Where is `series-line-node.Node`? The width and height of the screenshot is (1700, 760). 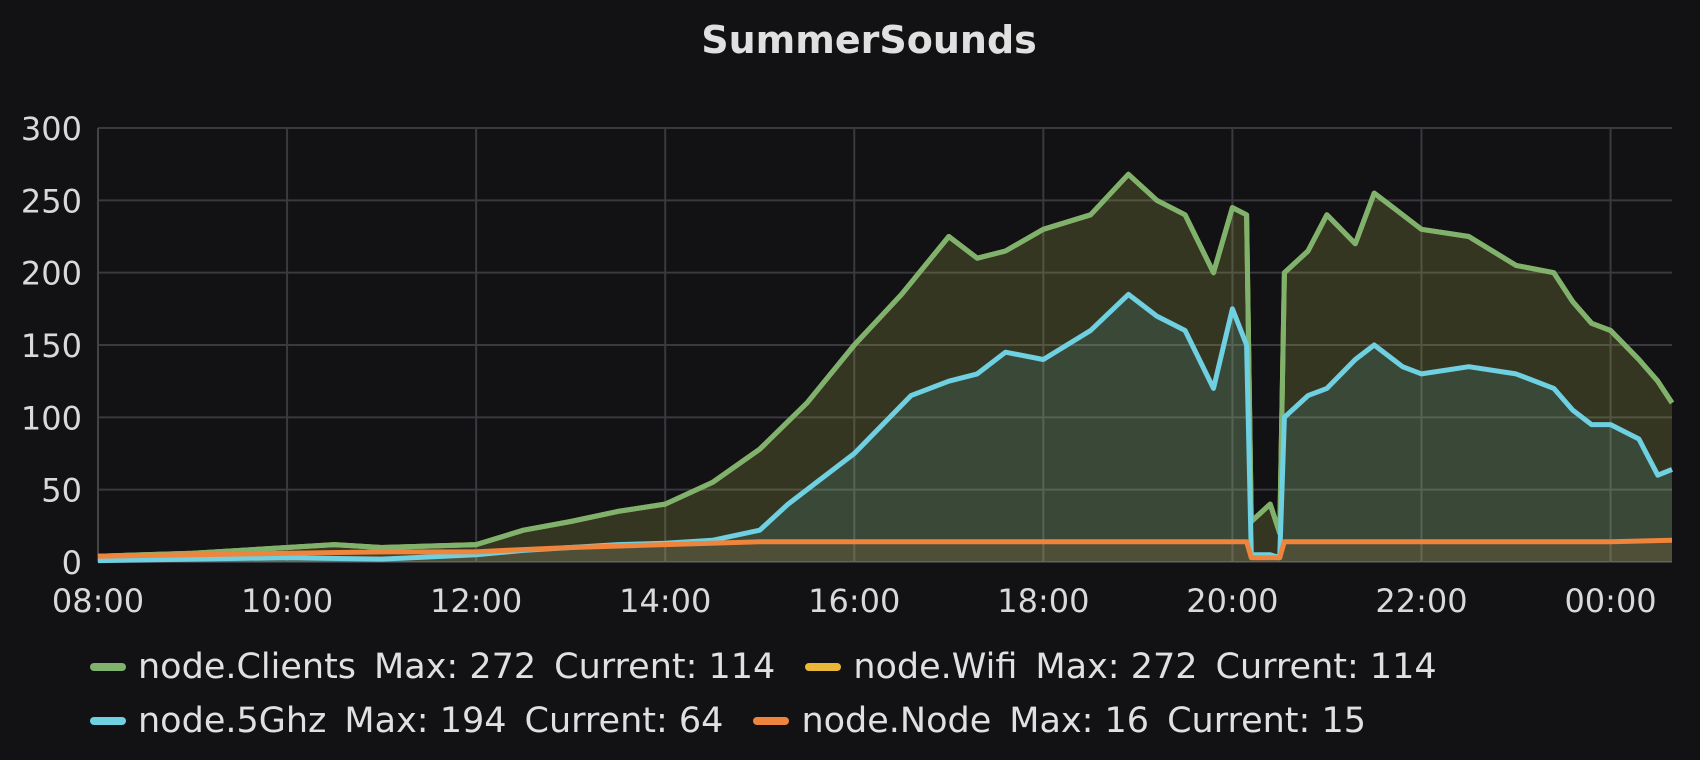
series-line-node.Node is located at coordinates (885, 549).